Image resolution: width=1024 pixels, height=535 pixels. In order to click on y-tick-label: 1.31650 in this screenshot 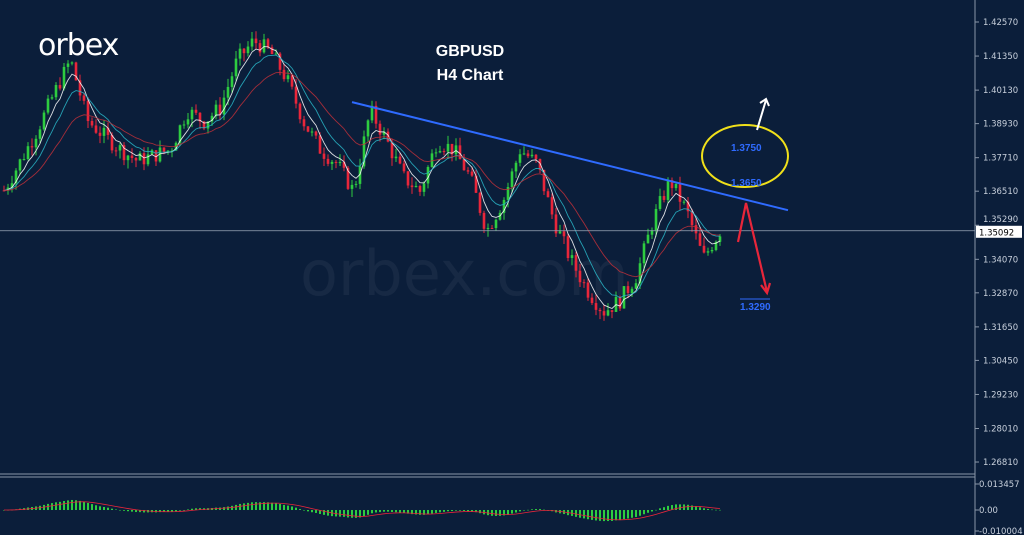, I will do `click(1000, 328)`.